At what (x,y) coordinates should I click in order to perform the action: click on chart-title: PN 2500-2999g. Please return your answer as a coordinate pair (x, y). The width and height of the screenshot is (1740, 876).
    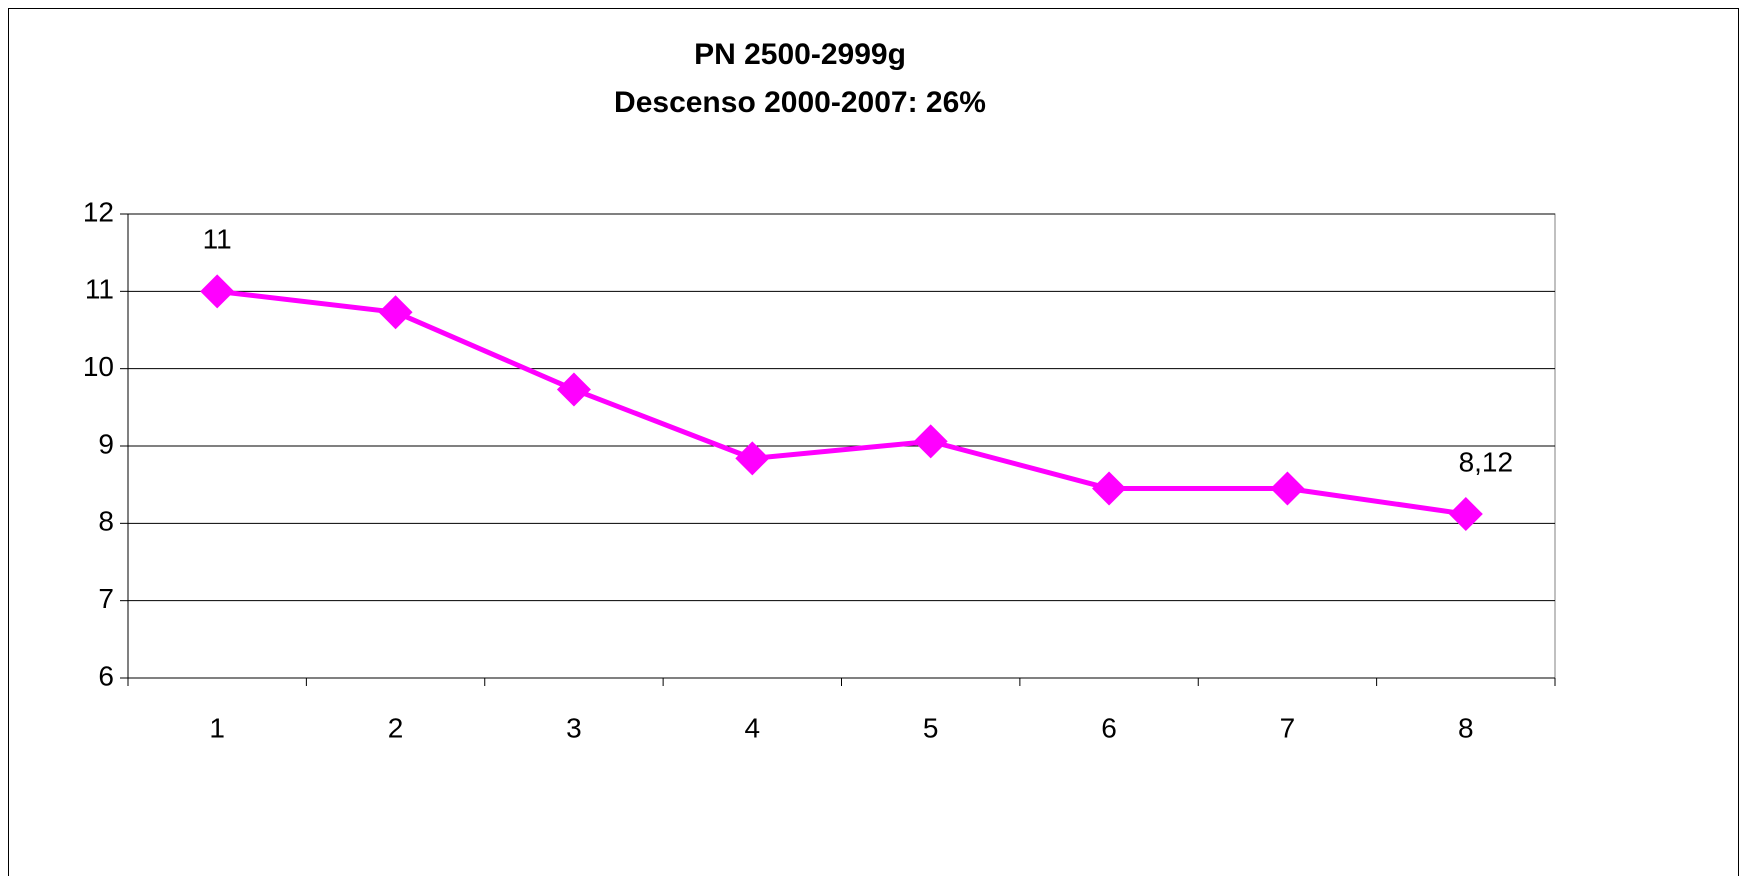
    Looking at the image, I should click on (800, 54).